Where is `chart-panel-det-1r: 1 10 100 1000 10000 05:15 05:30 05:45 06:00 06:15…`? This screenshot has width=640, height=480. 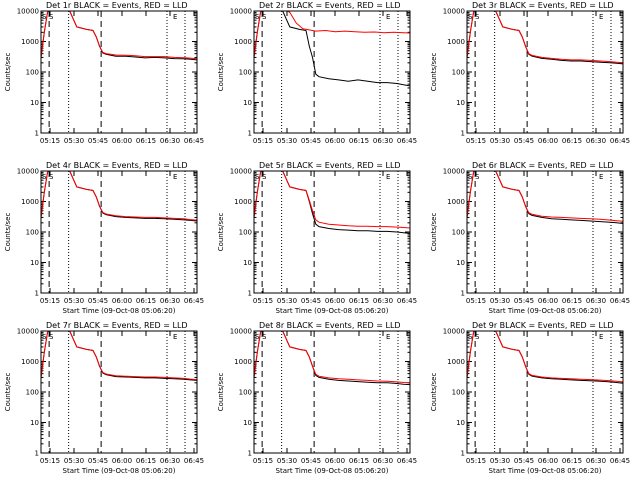
chart-panel-det-1r: 1 10 100 1000 10000 05:15 05:30 05:45 06:00 06:15… is located at coordinates (106, 80).